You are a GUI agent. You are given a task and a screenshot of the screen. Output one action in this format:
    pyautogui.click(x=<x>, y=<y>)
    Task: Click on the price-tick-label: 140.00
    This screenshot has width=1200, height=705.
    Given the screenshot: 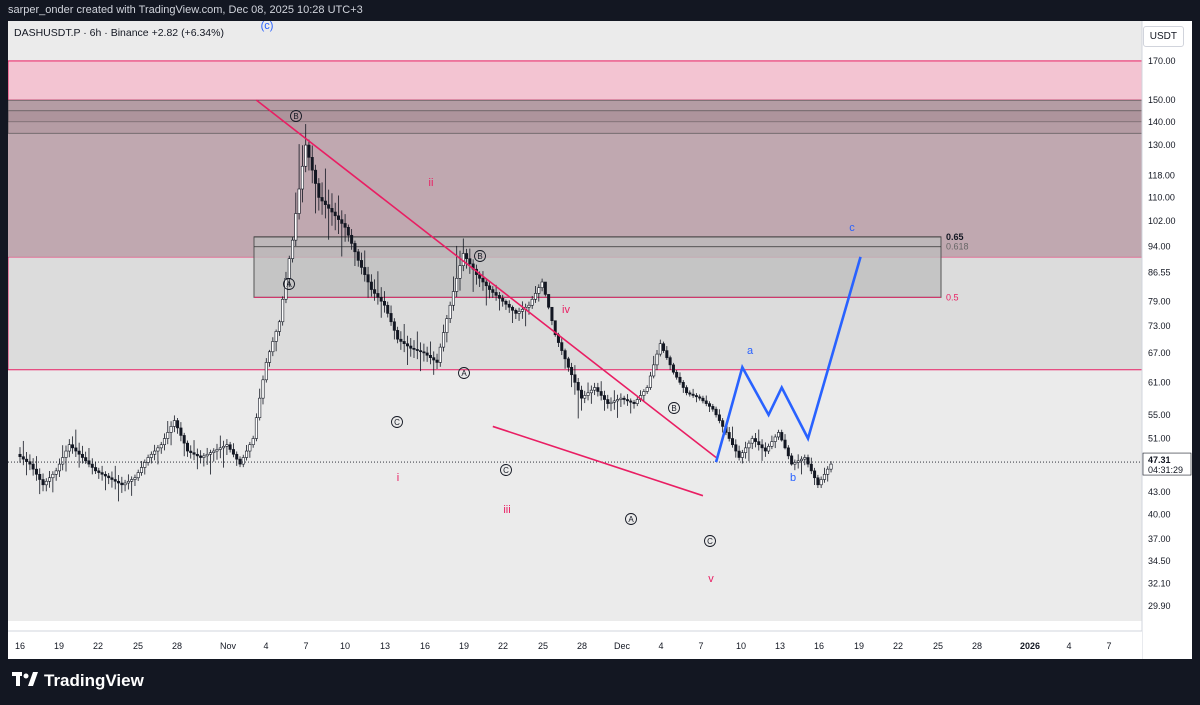 What is the action you would take?
    pyautogui.click(x=1162, y=122)
    